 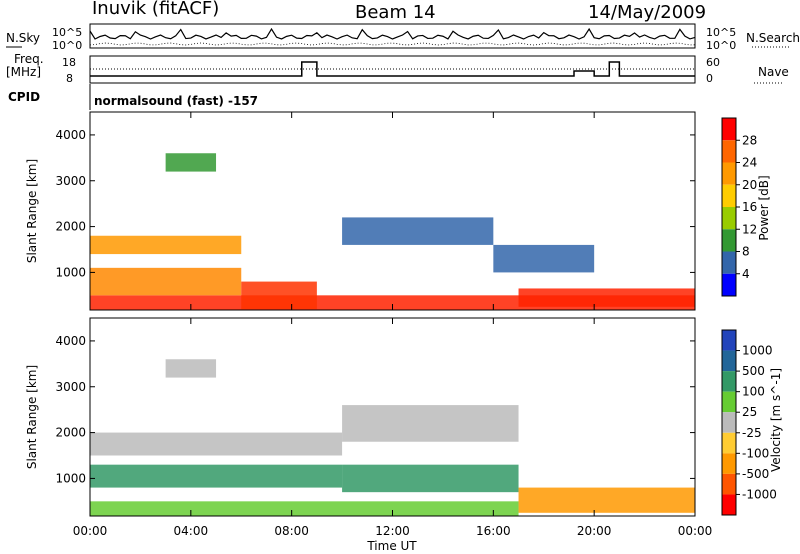 I want to click on velocity-colorbar: 1000 500 100 25 -25 -100 -500 -1000, so click(x=749, y=422).